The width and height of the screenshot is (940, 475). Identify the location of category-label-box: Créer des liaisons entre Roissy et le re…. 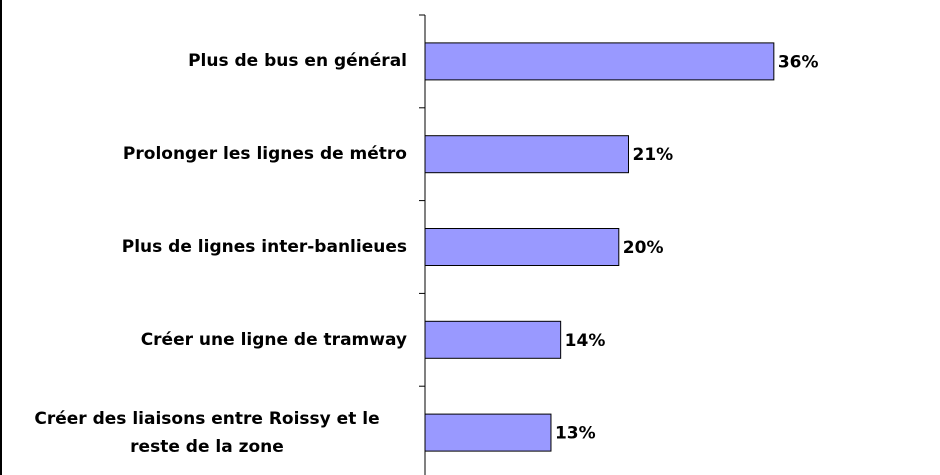
(207, 433).